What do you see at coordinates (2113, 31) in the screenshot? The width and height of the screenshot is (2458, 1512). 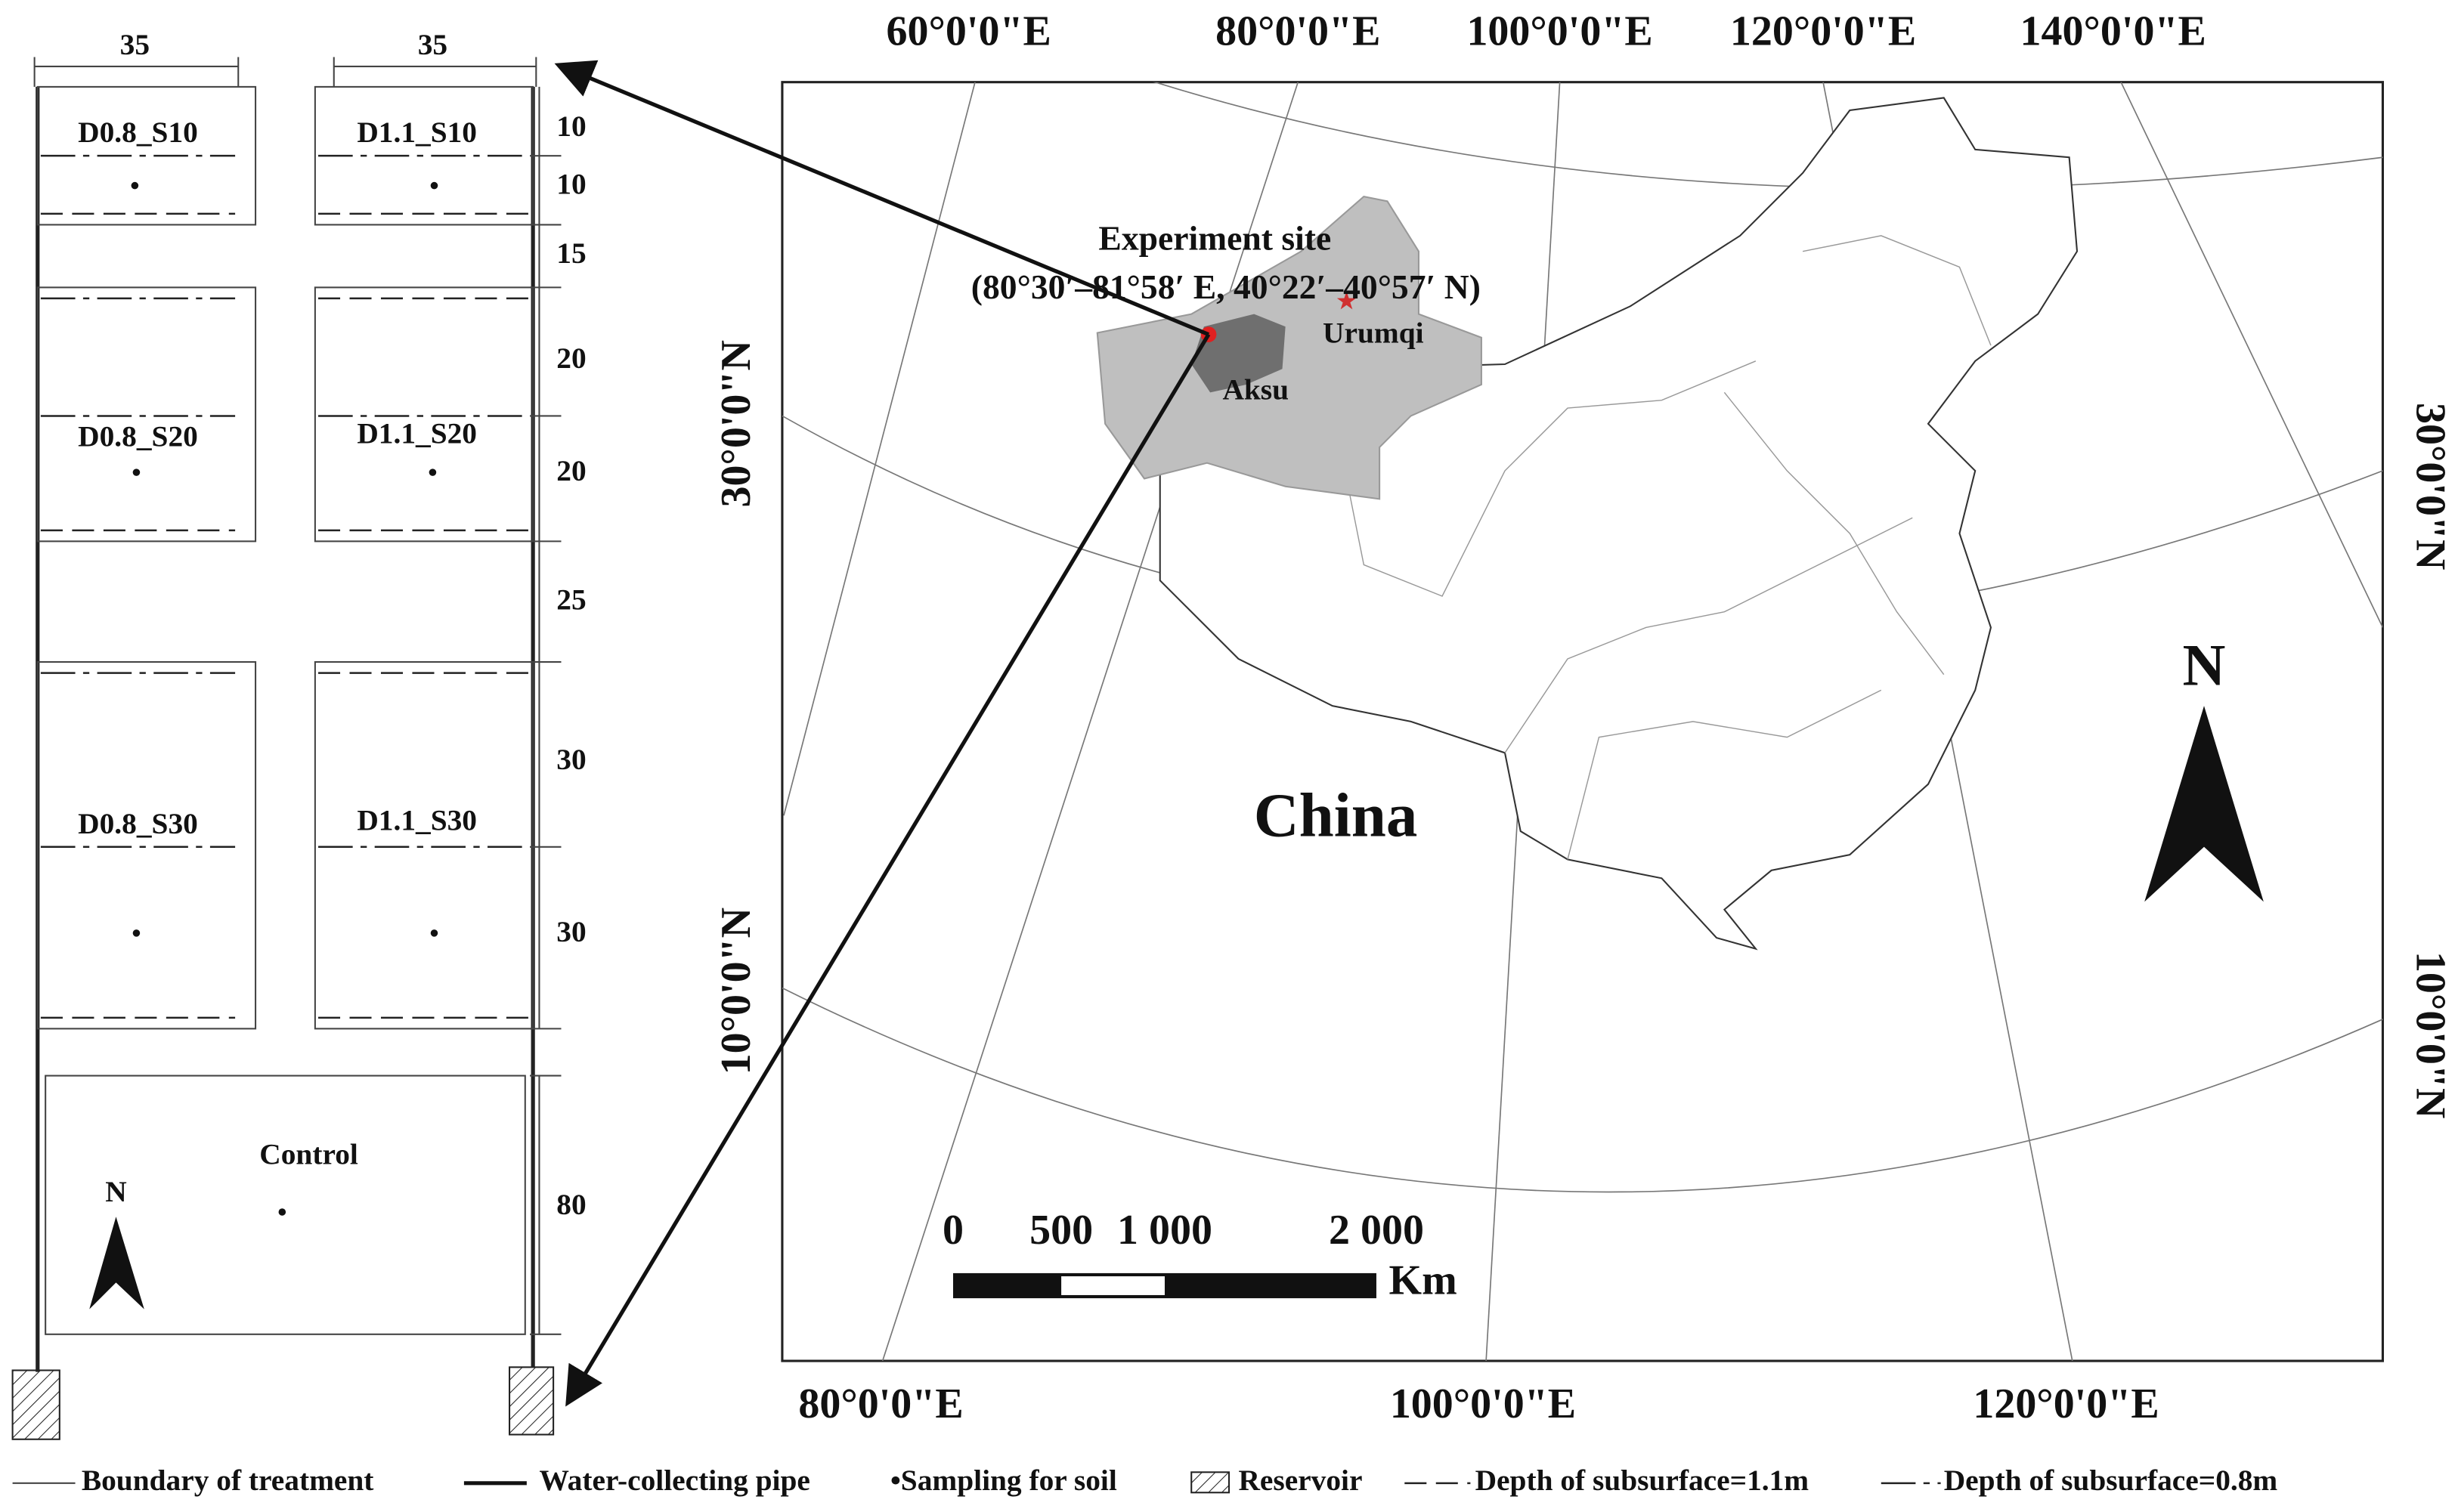 I see `lon-label: 140°0'0"E` at bounding box center [2113, 31].